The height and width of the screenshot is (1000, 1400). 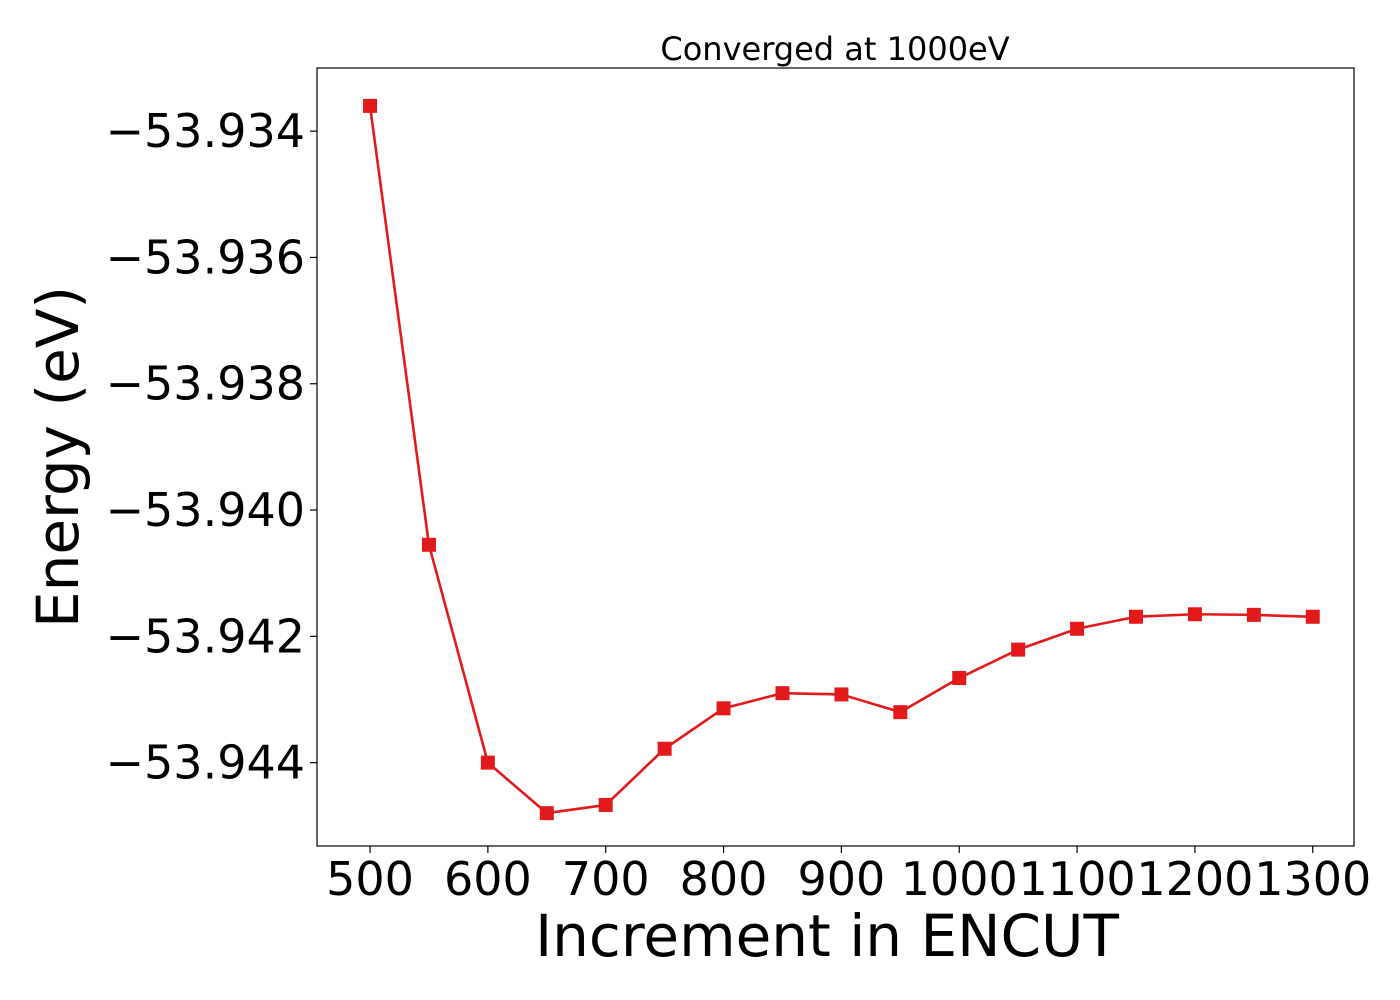 What do you see at coordinates (724, 879) in the screenshot?
I see `x-tick-label: 800` at bounding box center [724, 879].